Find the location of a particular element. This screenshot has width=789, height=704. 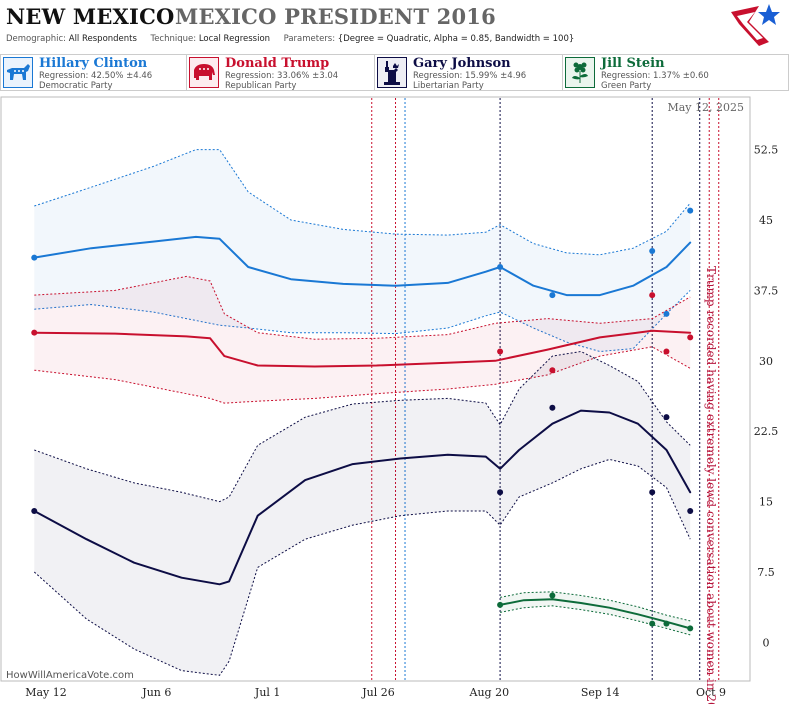

race-title: MEXICO PRESIDENT 2016 is located at coordinates (335, 16).